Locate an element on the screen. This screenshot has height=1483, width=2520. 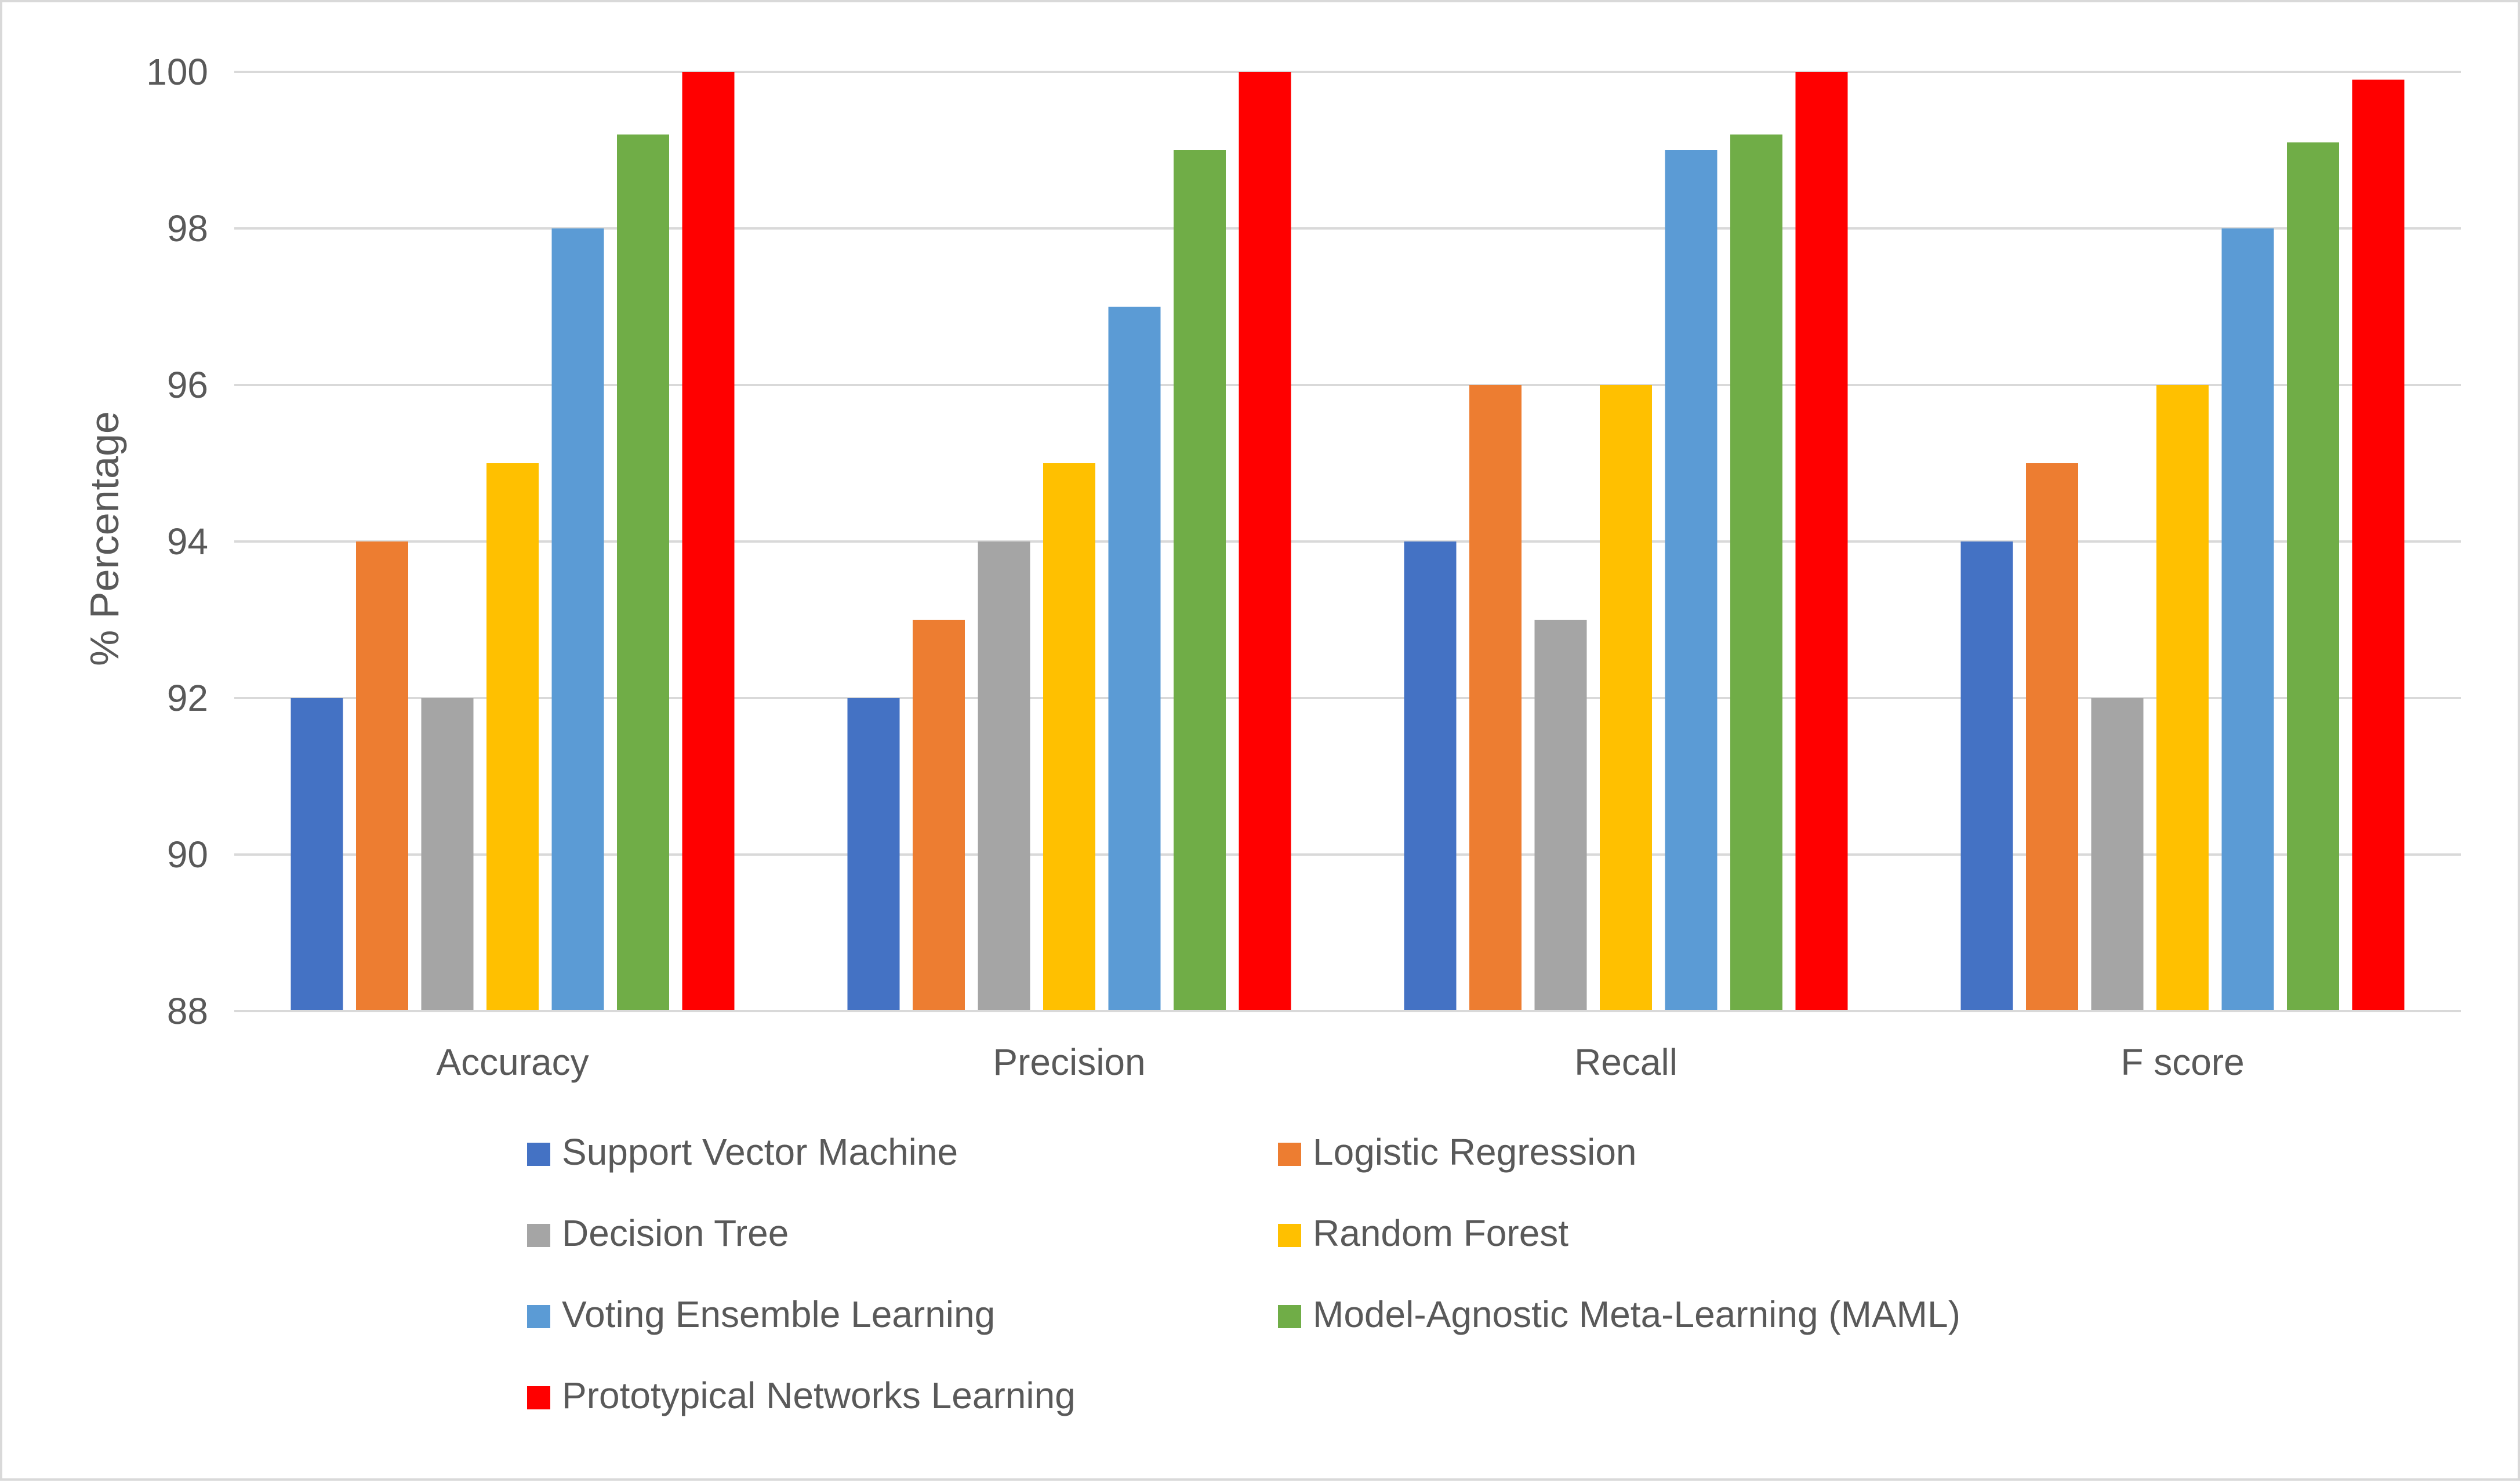
legend-label: Voting Ensemble Learning is located at coordinates (779, 1314).